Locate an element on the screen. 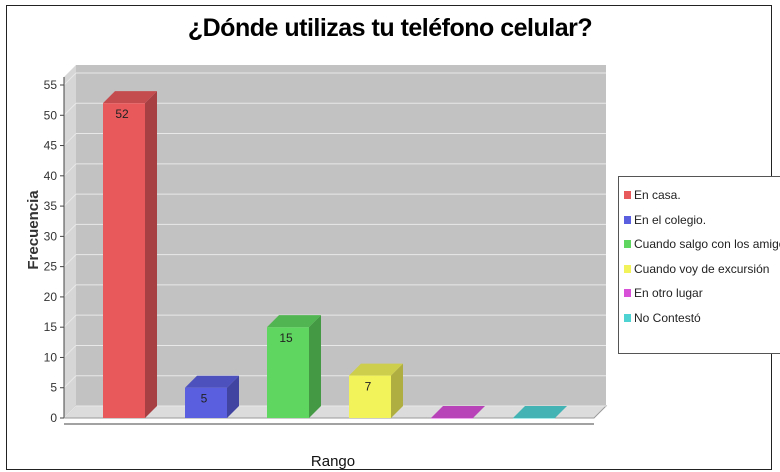 Image resolution: width=780 pixels, height=472 pixels. y-tick-label: 0 is located at coordinates (53, 418).